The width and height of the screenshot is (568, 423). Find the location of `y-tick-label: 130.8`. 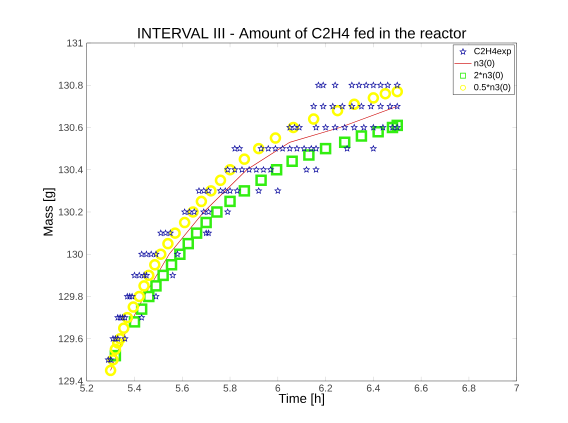

y-tick-label: 130.8 is located at coordinates (70, 85).